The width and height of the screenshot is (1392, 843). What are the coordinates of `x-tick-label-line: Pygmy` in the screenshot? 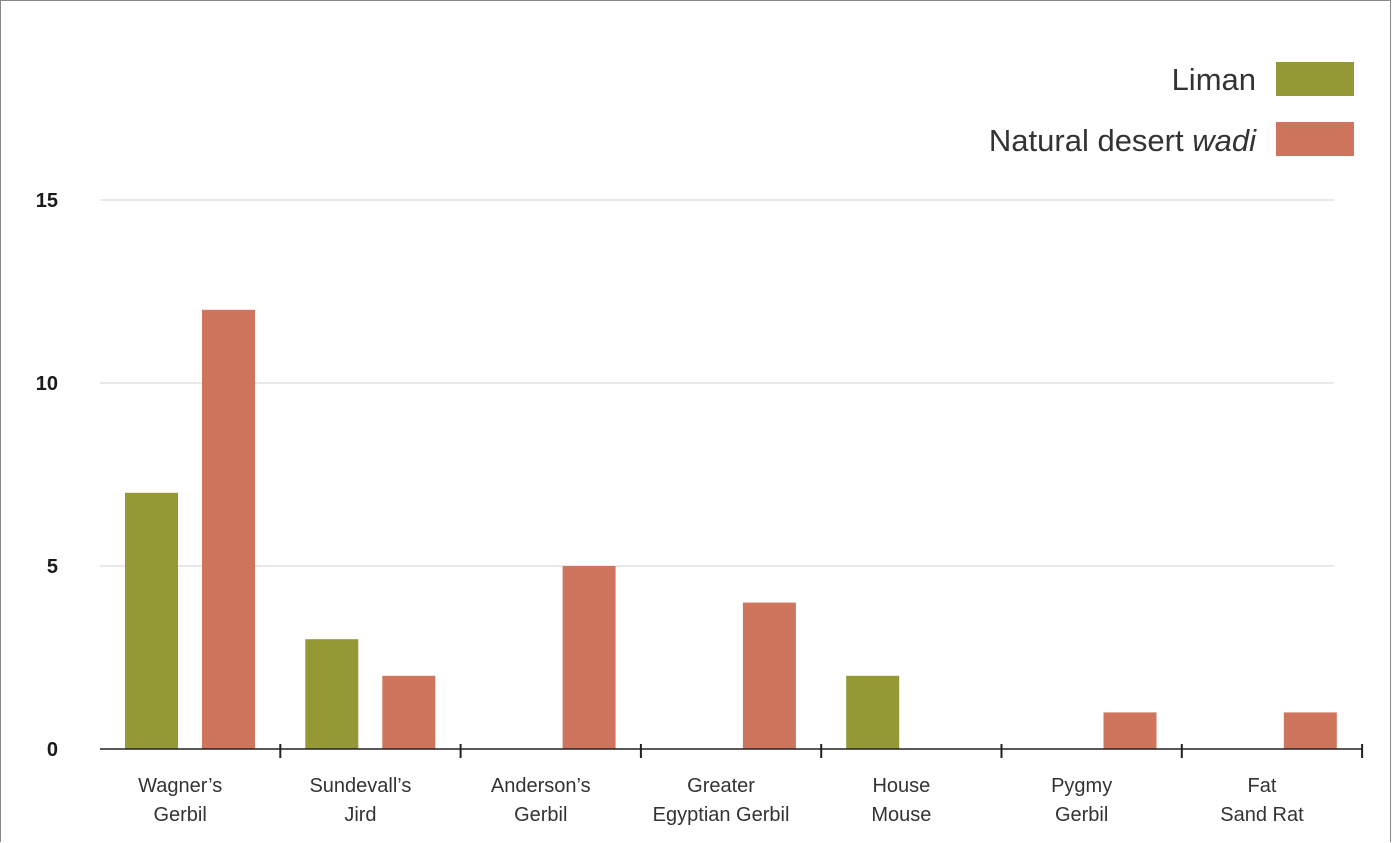 It's located at (1081, 786).